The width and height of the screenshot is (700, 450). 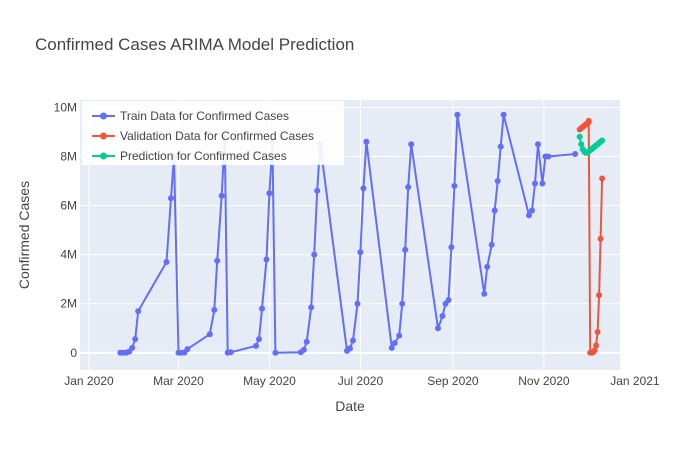 What do you see at coordinates (203, 156) in the screenshot?
I see `legend-label: Prediction for Confirmed Cases` at bounding box center [203, 156].